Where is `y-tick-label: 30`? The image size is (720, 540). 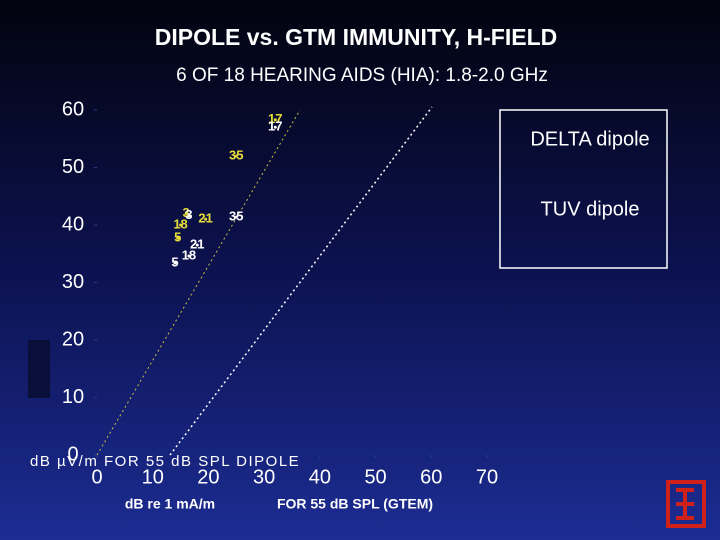 y-tick-label: 30 is located at coordinates (73, 282).